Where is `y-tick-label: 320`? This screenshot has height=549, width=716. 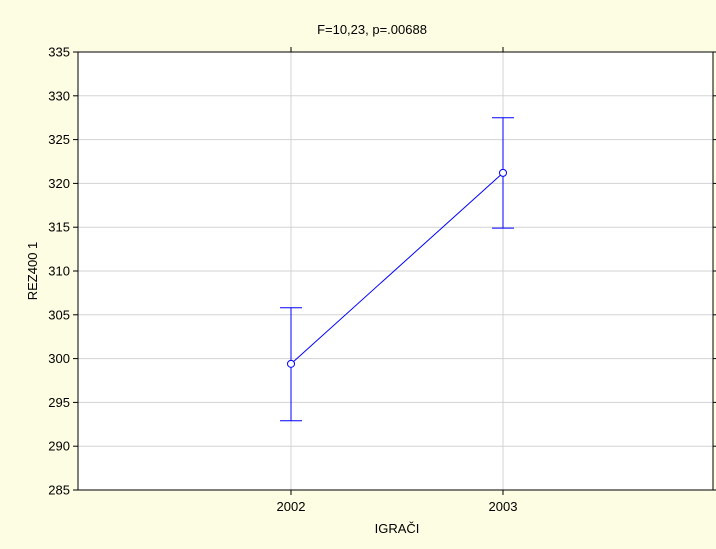 y-tick-label: 320 is located at coordinates (59, 183).